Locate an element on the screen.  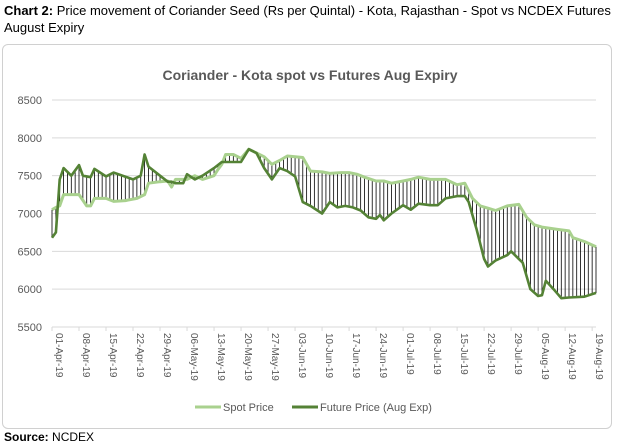
x-tick-label: 29-Jul-19 is located at coordinates (517, 354).